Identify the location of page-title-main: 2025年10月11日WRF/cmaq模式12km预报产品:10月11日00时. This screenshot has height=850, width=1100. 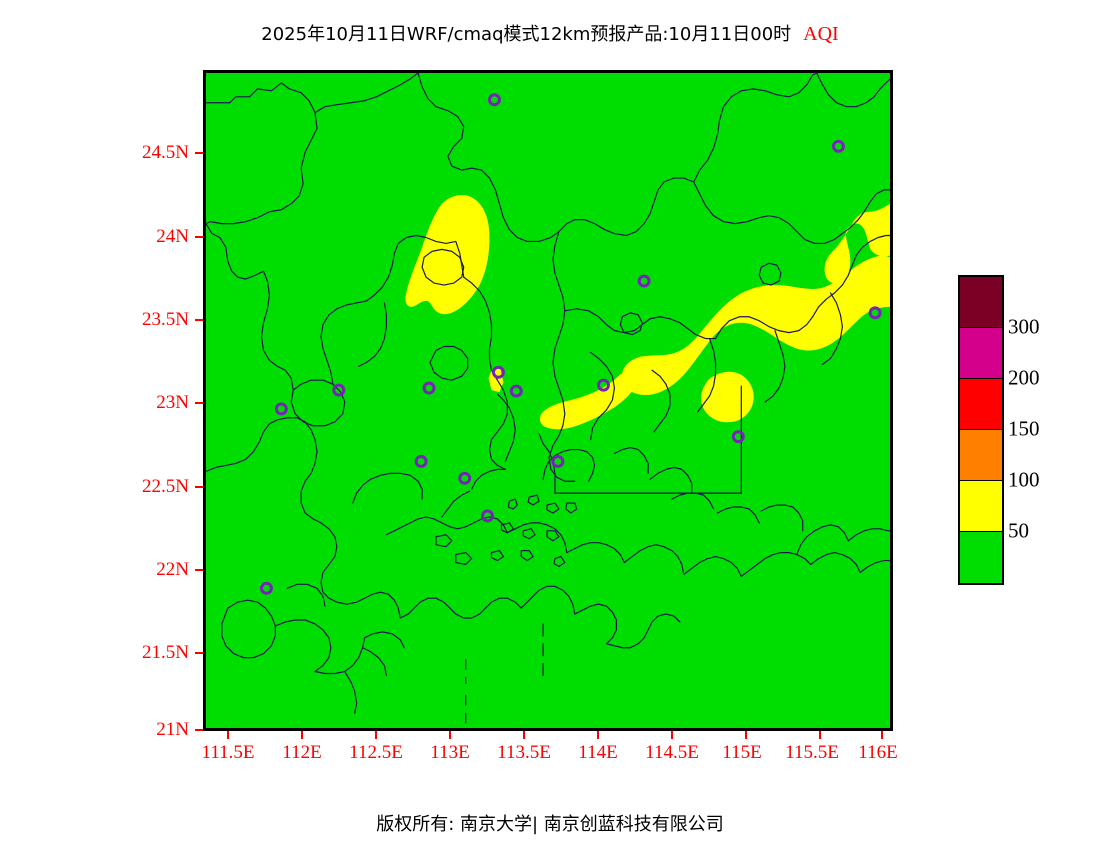
(526, 34).